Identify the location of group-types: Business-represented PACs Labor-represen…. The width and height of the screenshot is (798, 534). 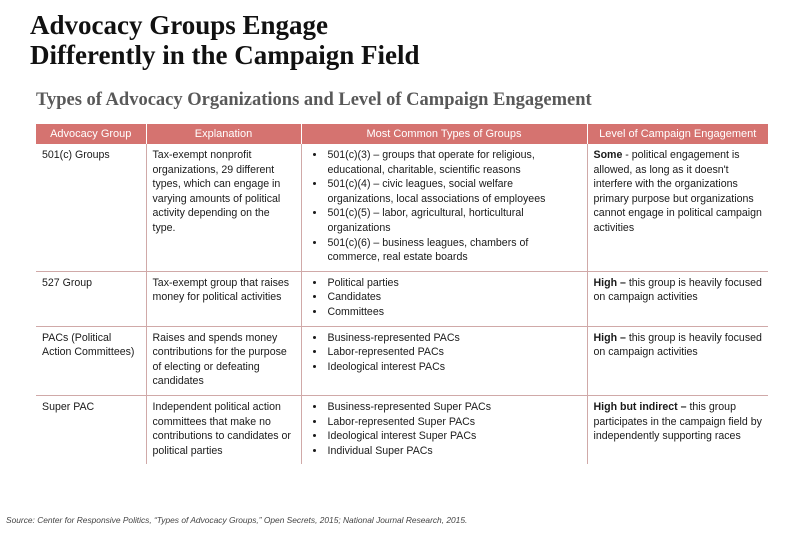
(443, 361).